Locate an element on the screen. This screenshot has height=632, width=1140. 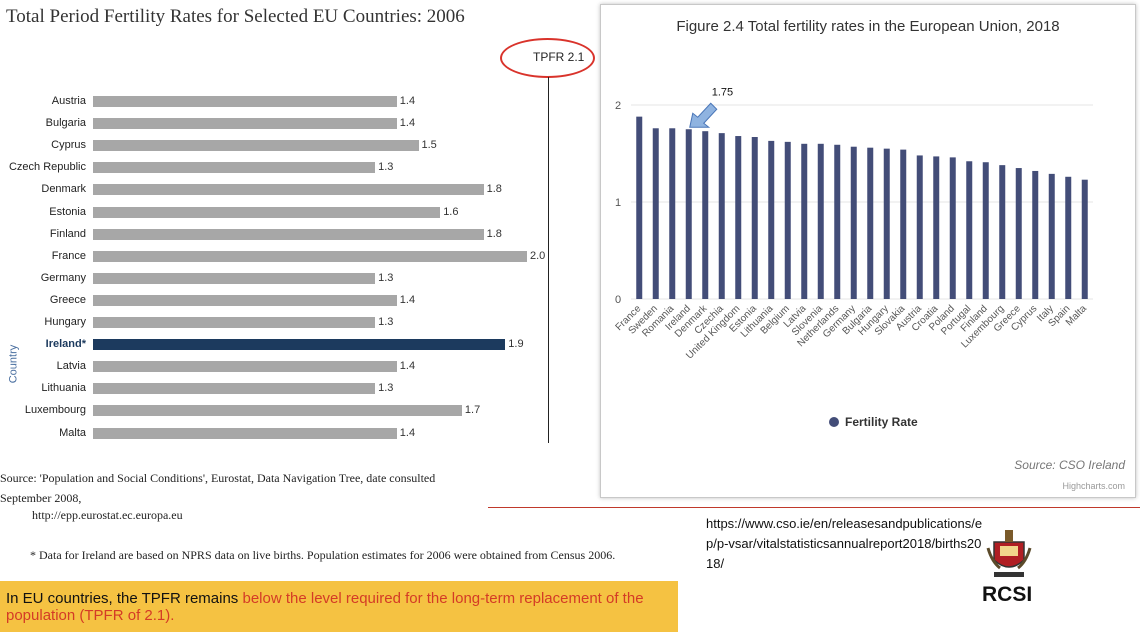
rcsi-logo-text: RCSI is located at coordinates (1007, 594).